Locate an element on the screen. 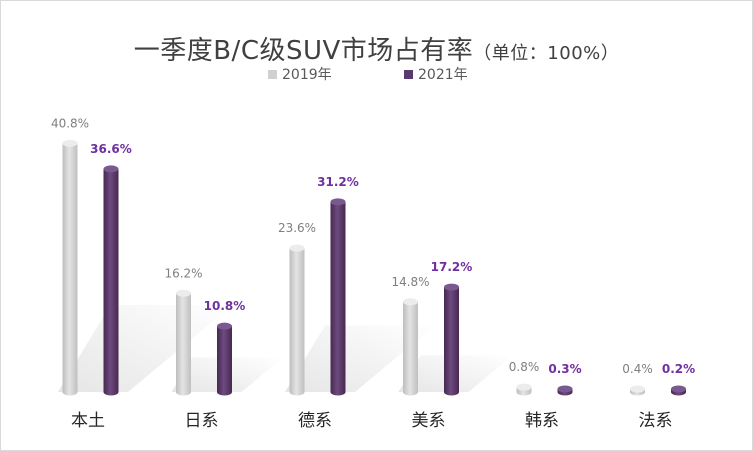 The height and width of the screenshot is (451, 753). category-labels: 本土 日系 德系 美系 韩系 法系 is located at coordinates (372, 421).